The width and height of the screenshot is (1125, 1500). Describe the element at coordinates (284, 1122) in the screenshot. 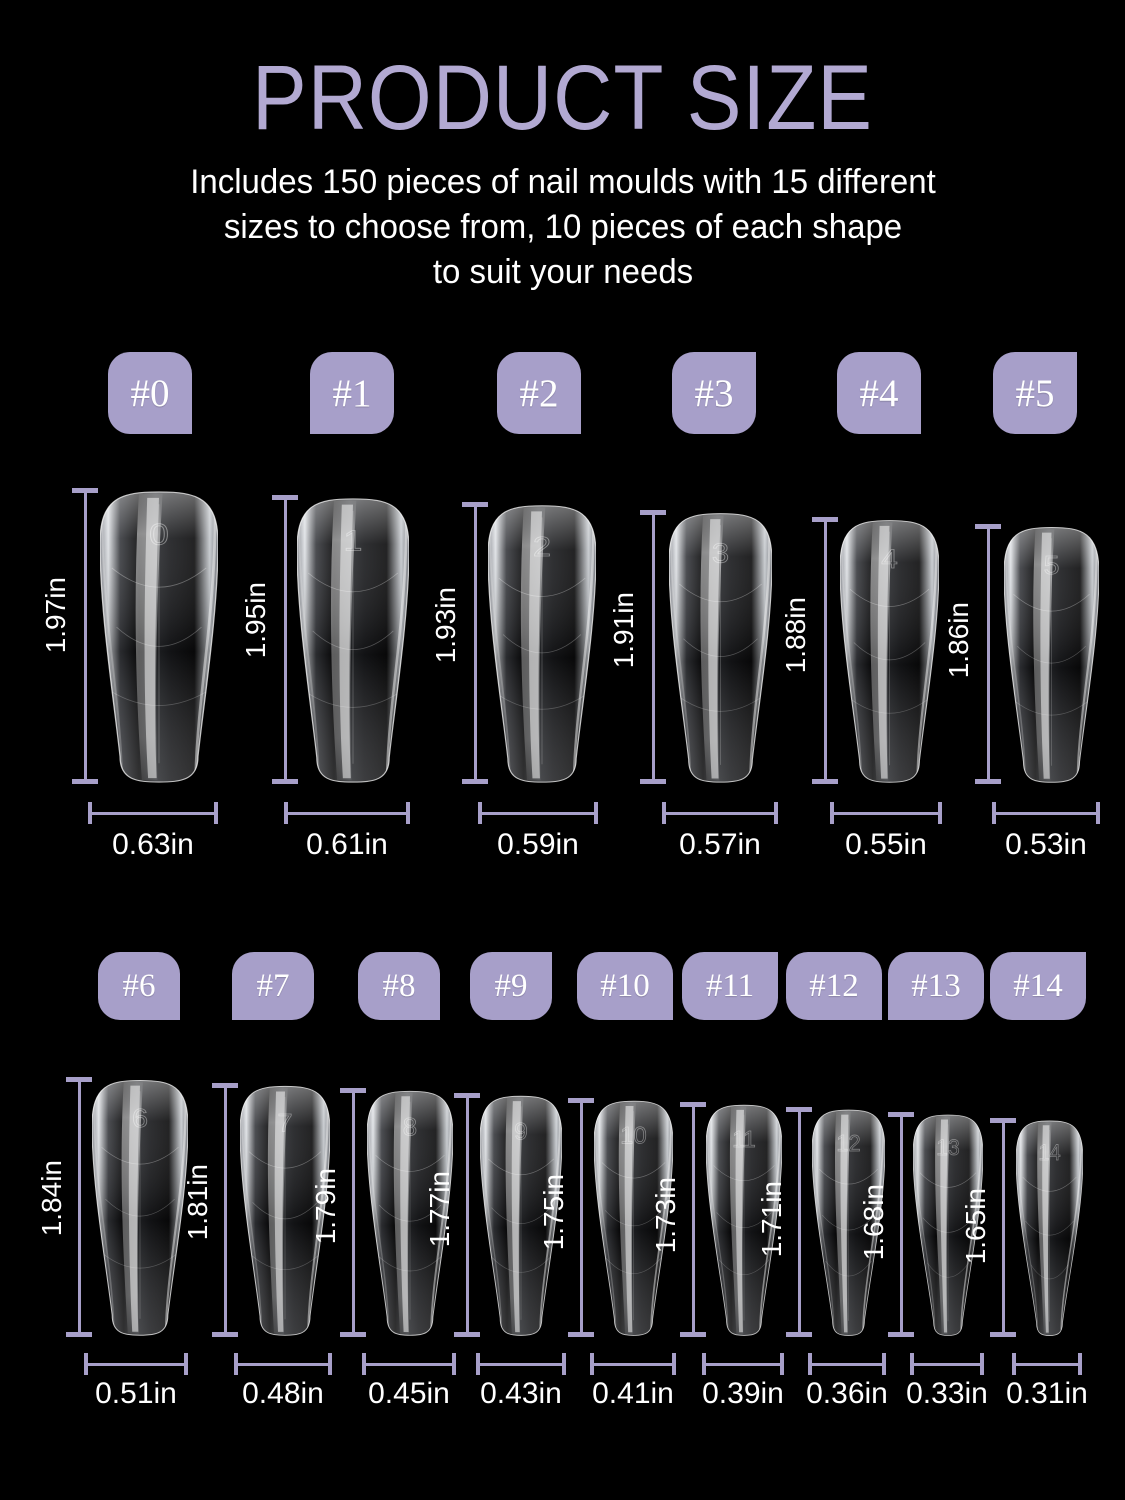

I see `svg-text: 7` at that location.